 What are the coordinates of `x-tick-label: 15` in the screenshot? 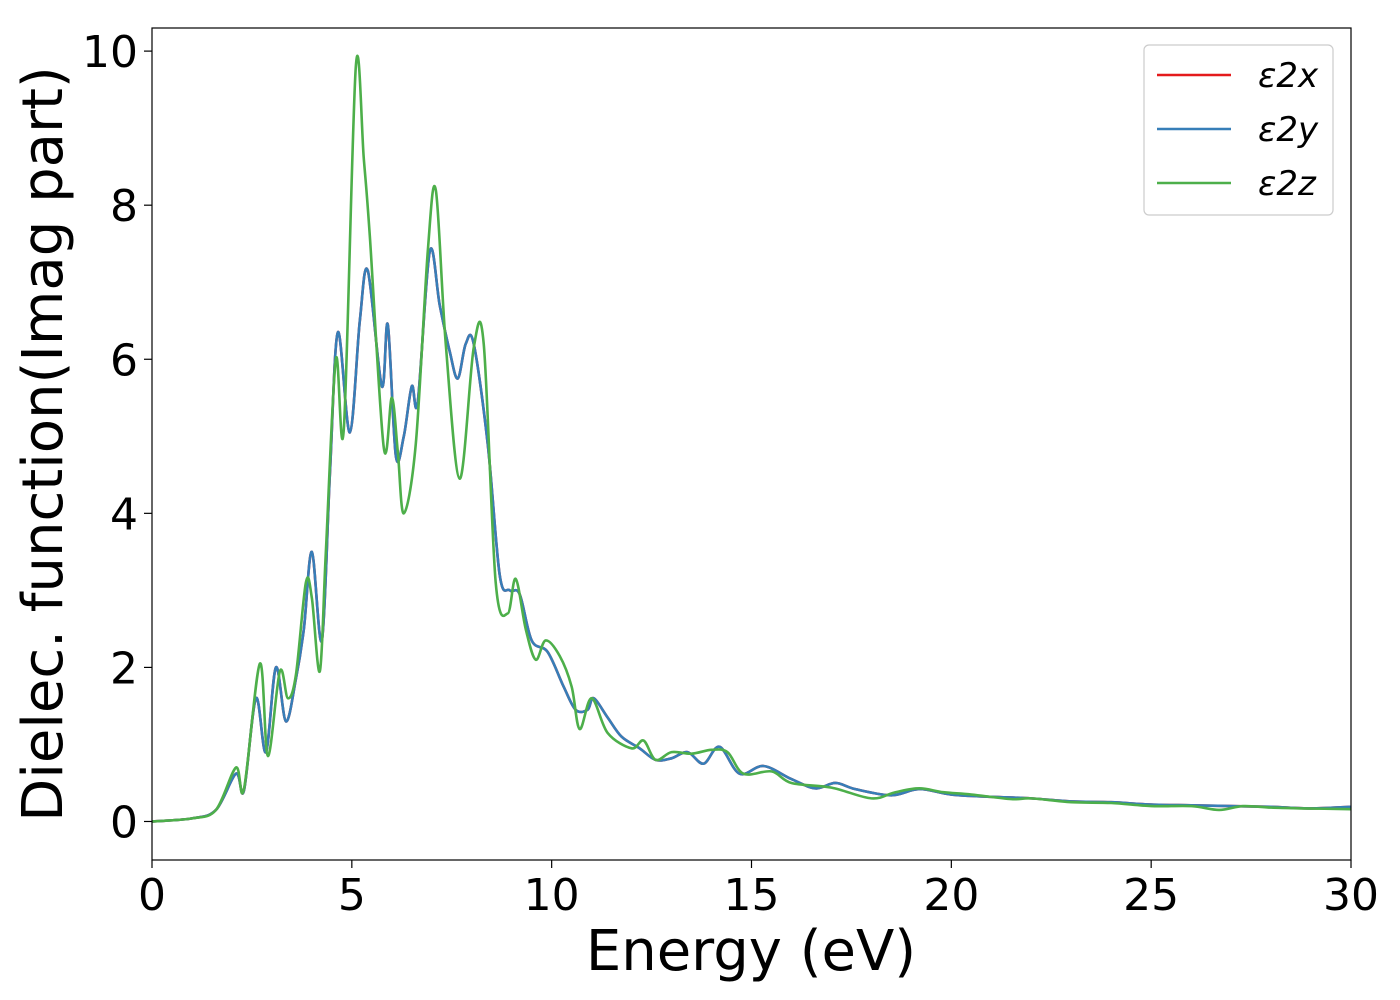 It's located at (752, 895).